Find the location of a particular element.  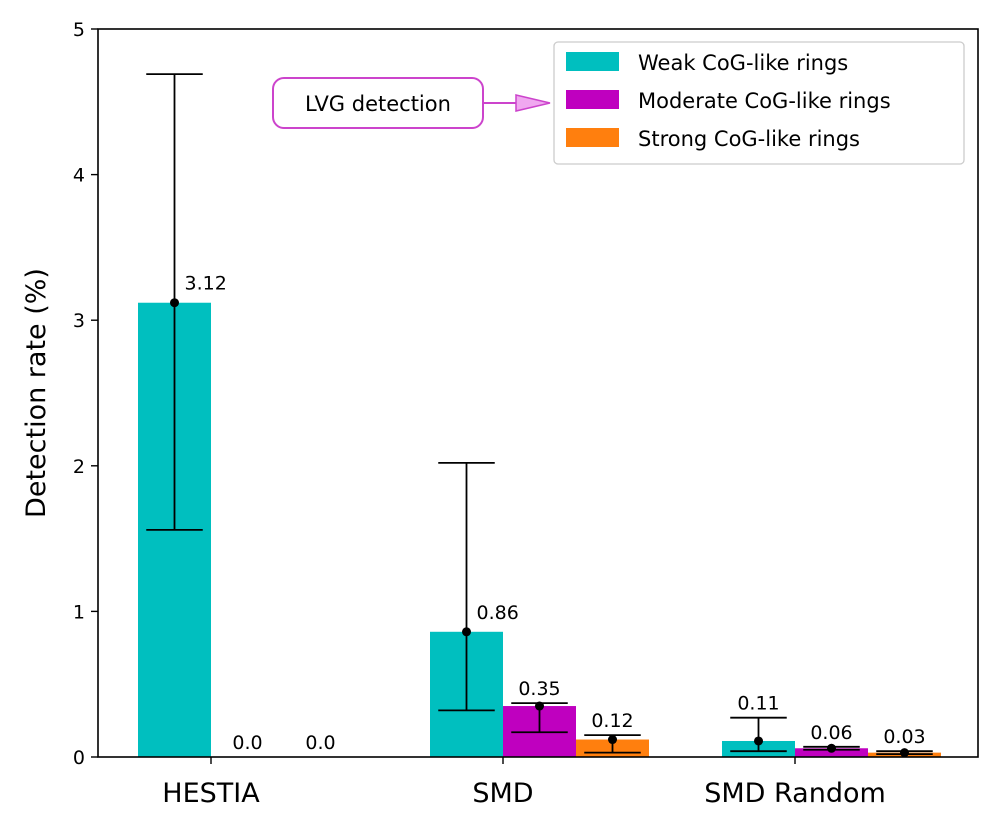

legend-label-weak-cog-like-rings: Weak CoG-like rings is located at coordinates (743, 63).